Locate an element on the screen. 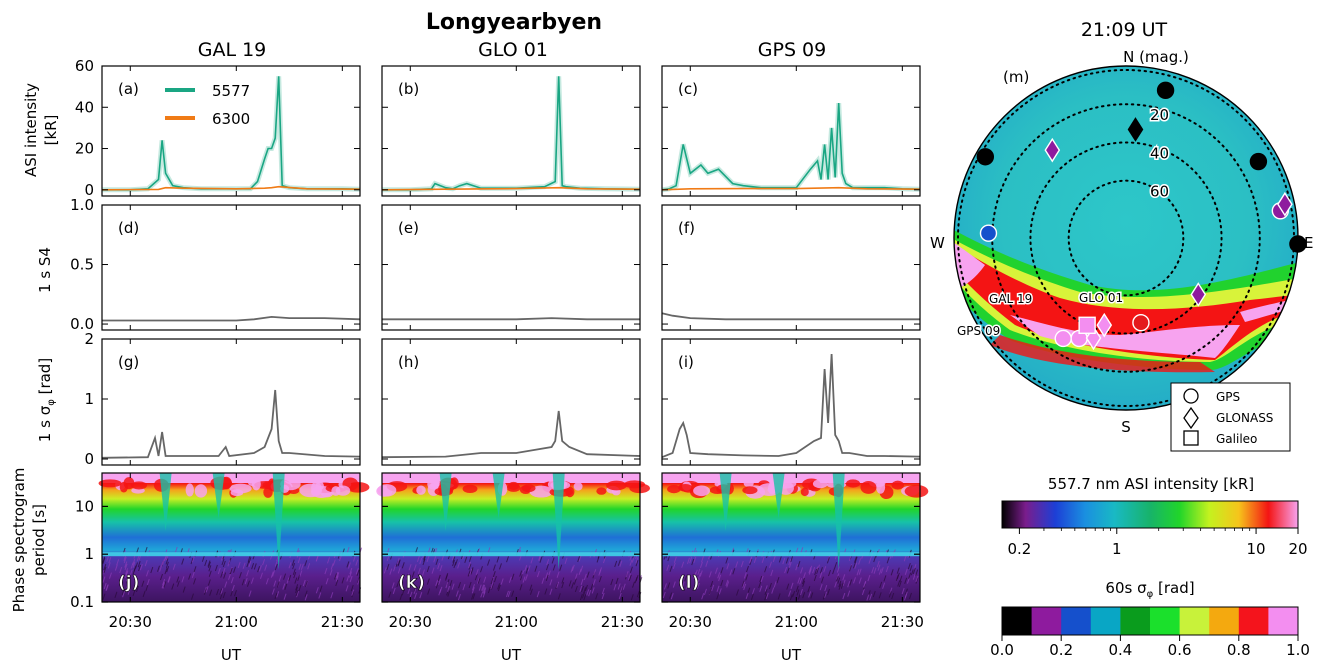 Image resolution: width=1320 pixels, height=666 pixels. satellite-glonass is located at coordinates (1104, 325).